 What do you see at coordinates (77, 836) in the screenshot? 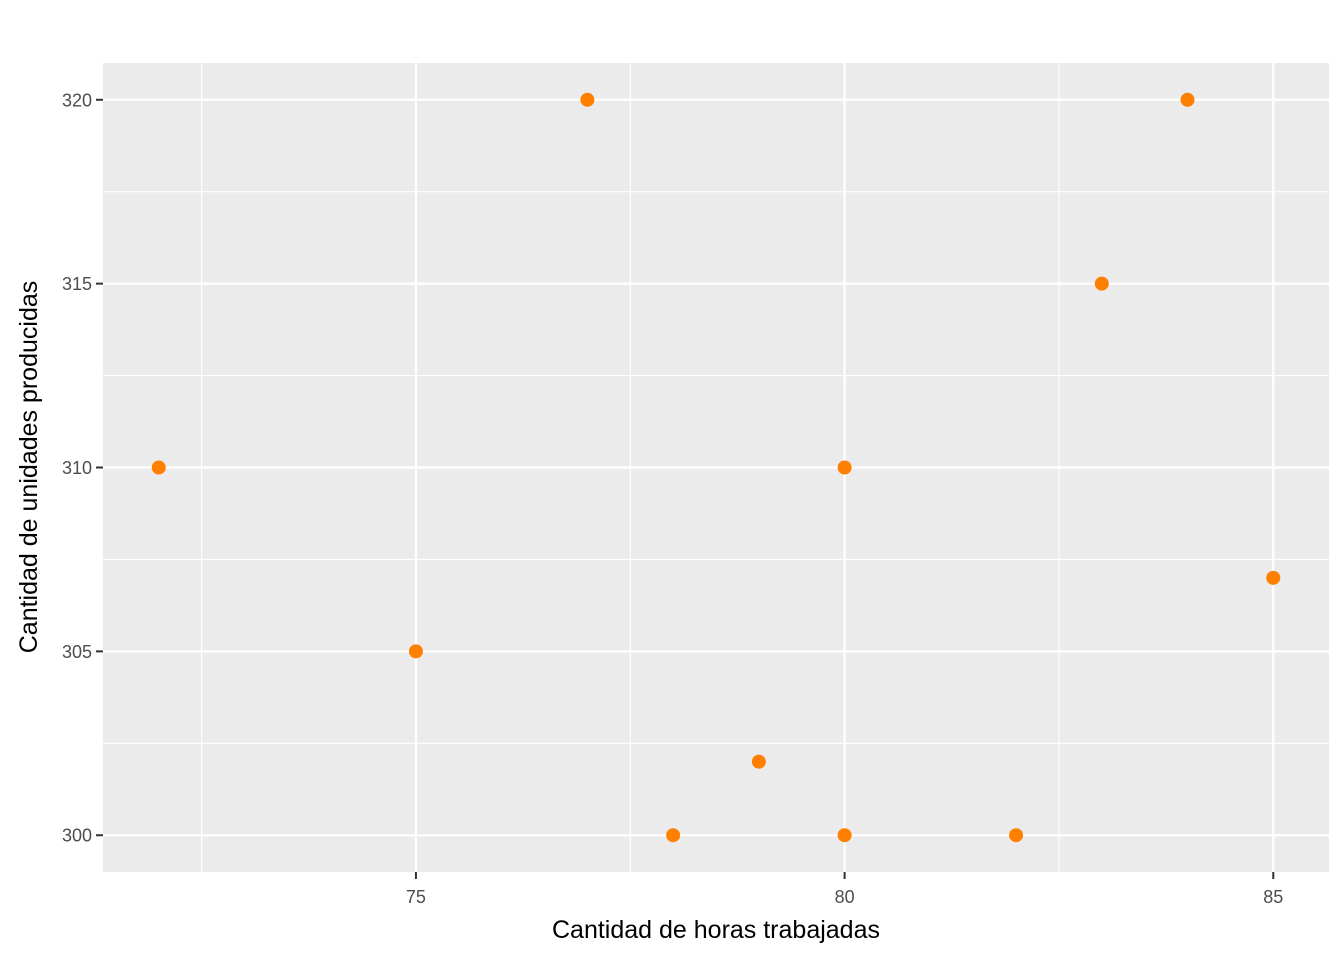
I see `y-tick-label: 300` at bounding box center [77, 836].